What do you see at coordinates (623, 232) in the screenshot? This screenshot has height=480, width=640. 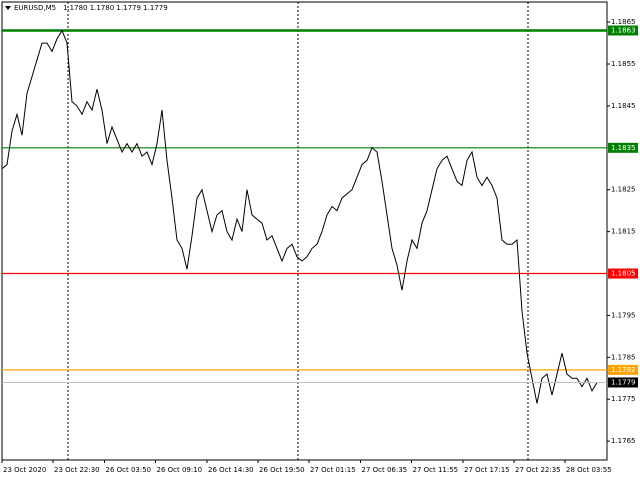 I see `y-tick-label: 1.1815` at bounding box center [623, 232].